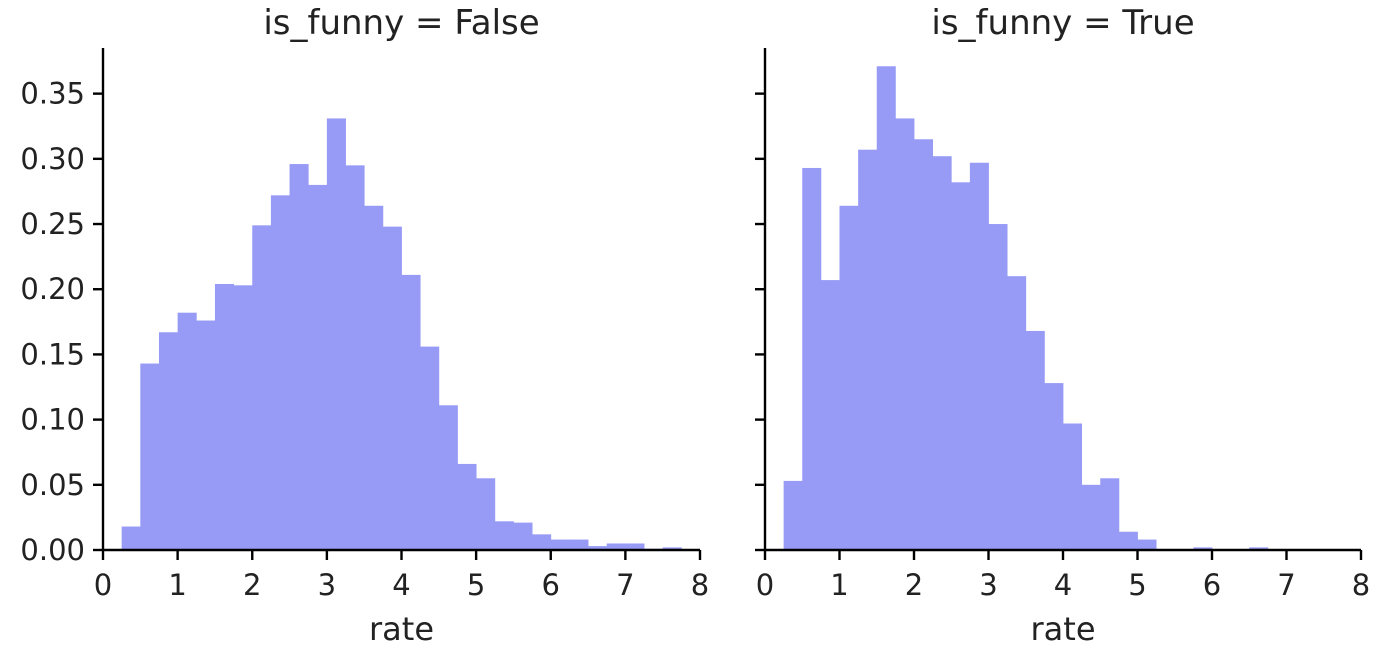 The image size is (1384, 660). What do you see at coordinates (52, 289) in the screenshot?
I see `y-tick-label: 0.20` at bounding box center [52, 289].